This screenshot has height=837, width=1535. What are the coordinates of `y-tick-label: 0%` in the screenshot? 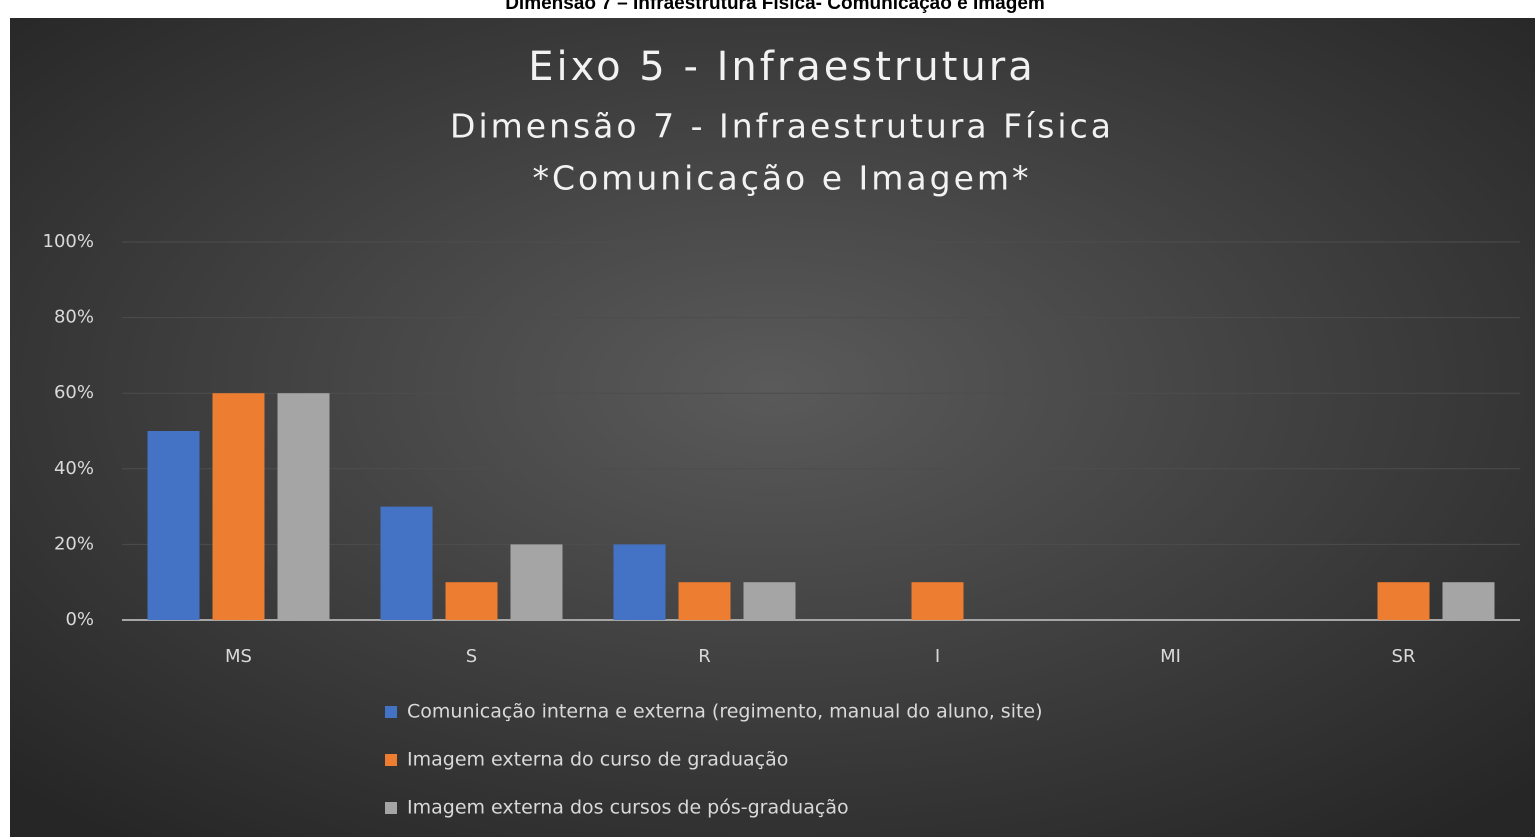 It's located at (79, 619).